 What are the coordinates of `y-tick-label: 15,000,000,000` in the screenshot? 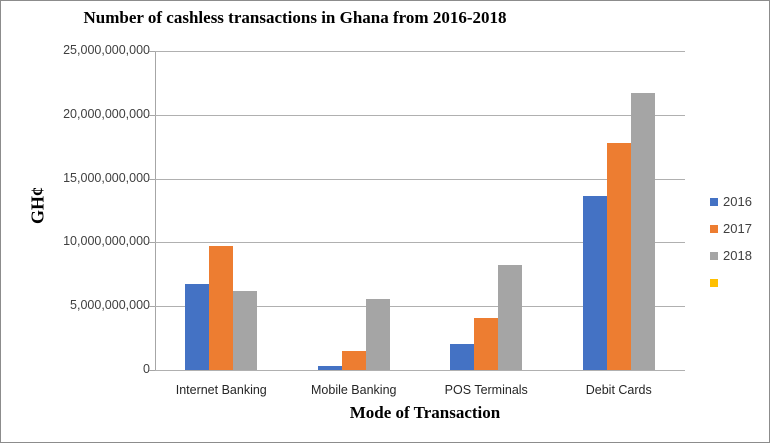 It's located at (106, 177).